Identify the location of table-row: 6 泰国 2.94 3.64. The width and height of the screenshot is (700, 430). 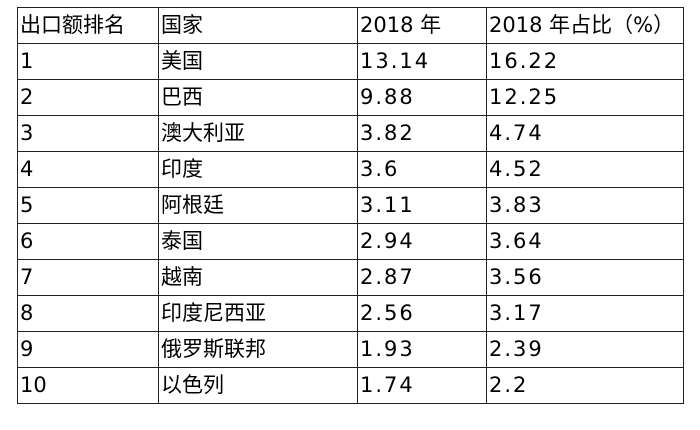
(350, 241).